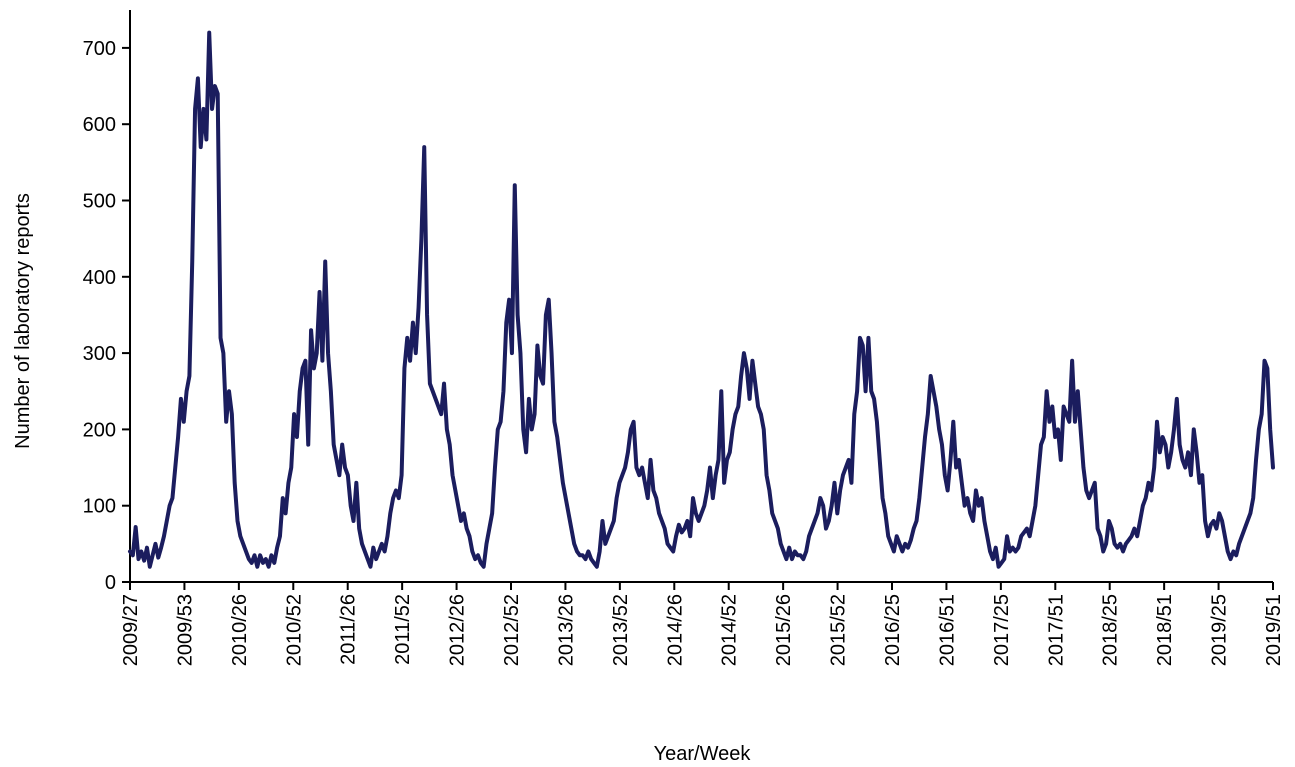  What do you see at coordinates (947, 630) in the screenshot?
I see `x-tick-label: 2016/51` at bounding box center [947, 630].